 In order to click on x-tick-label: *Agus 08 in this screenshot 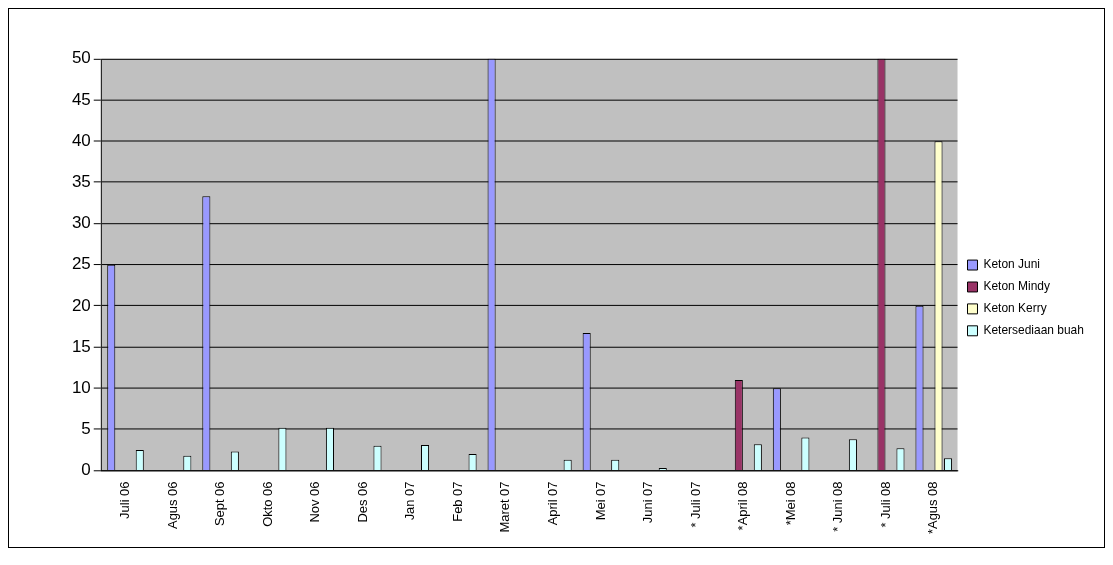, I will do `click(933, 508)`.